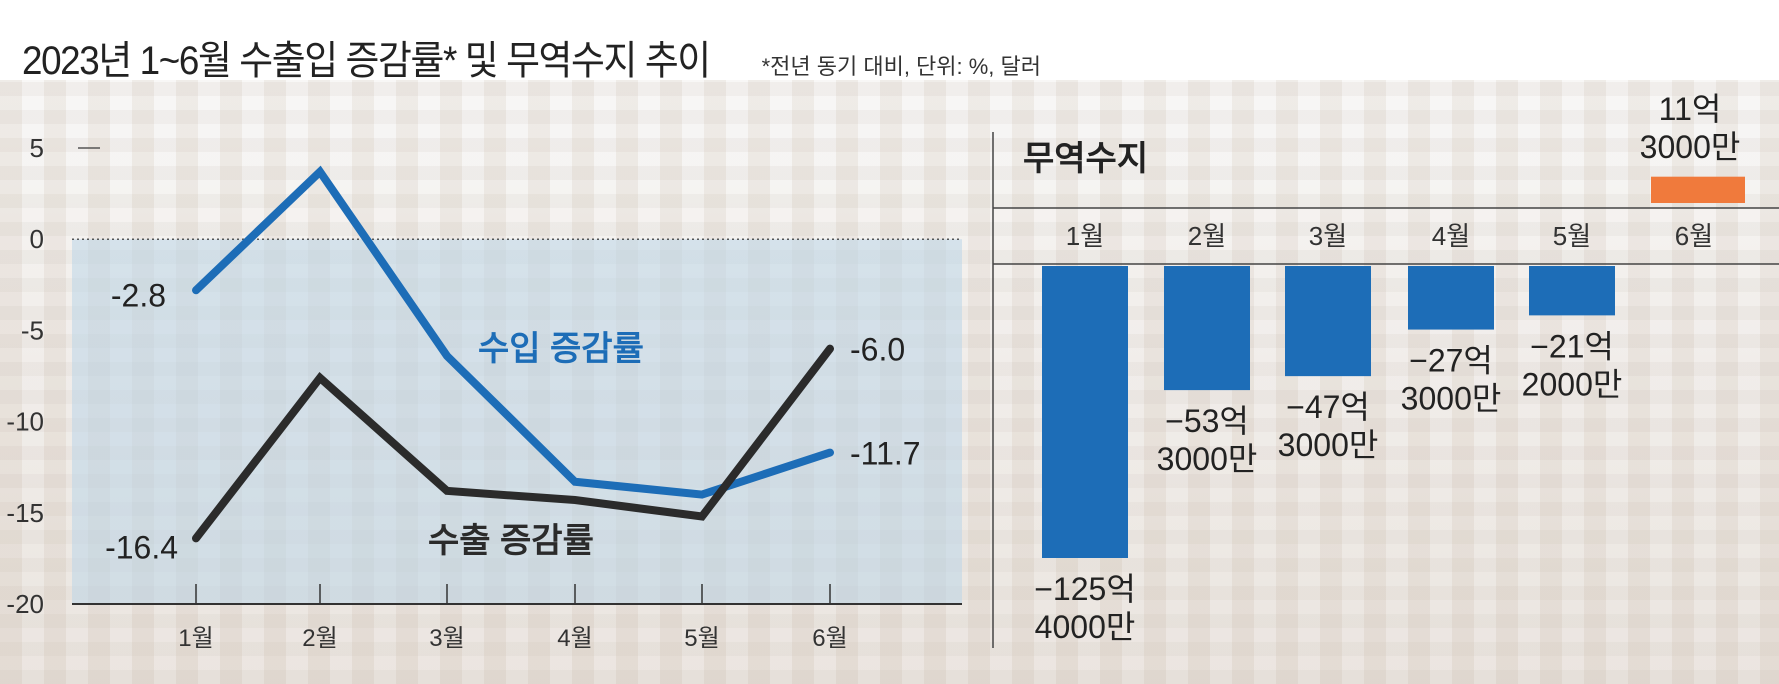 Image resolution: width=1779 pixels, height=684 pixels. I want to click on series-label-export: 수출 증감률, so click(511, 541).